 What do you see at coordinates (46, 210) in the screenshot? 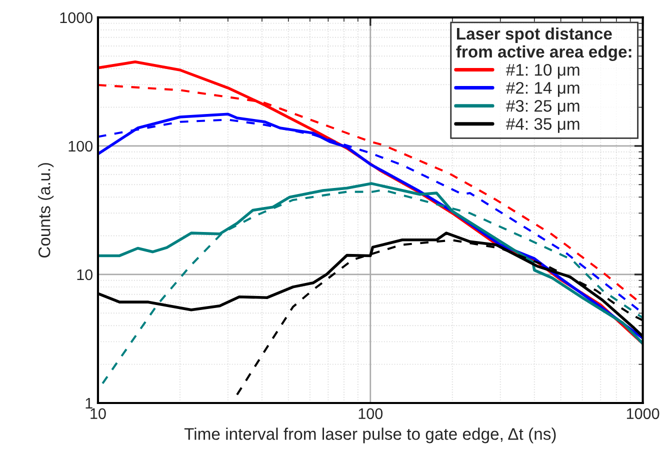
I see `y-axis-title: Counts (a.u.)` at bounding box center [46, 210].